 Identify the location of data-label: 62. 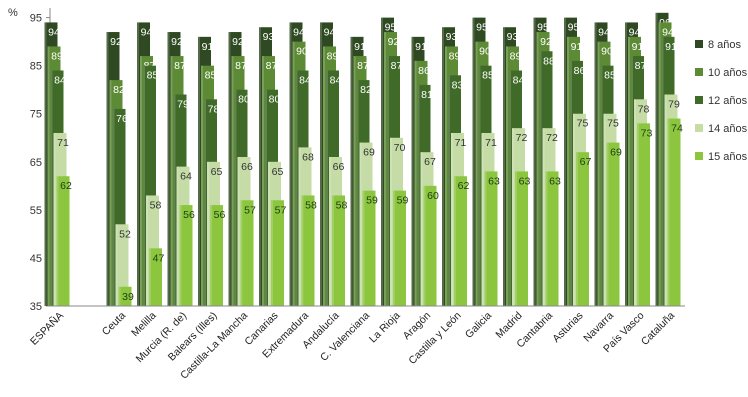
(66, 186).